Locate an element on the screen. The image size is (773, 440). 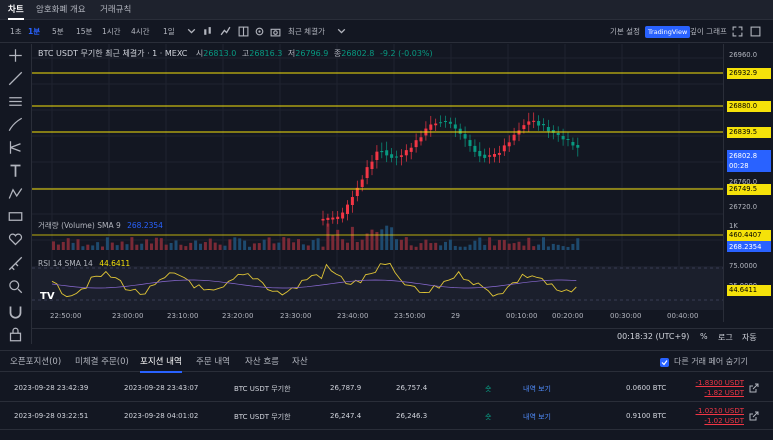
price-tick: 26960.0 is located at coordinates (743, 55).